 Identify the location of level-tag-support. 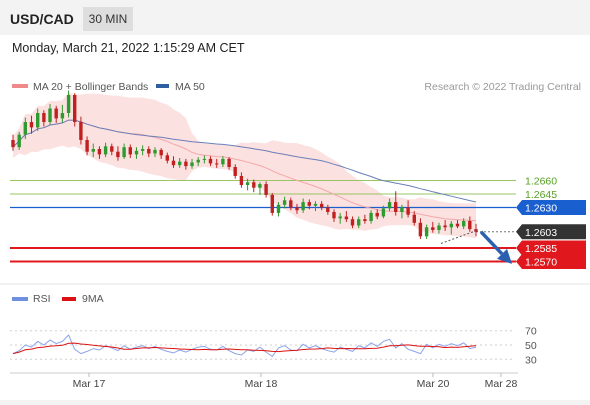
(551, 261).